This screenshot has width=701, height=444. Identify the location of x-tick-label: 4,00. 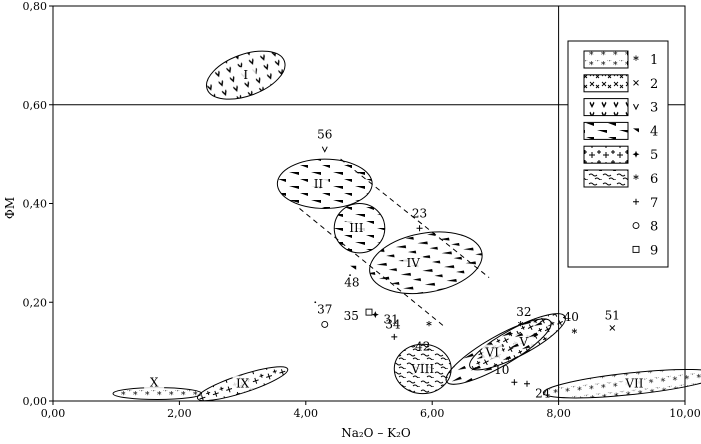
(306, 413).